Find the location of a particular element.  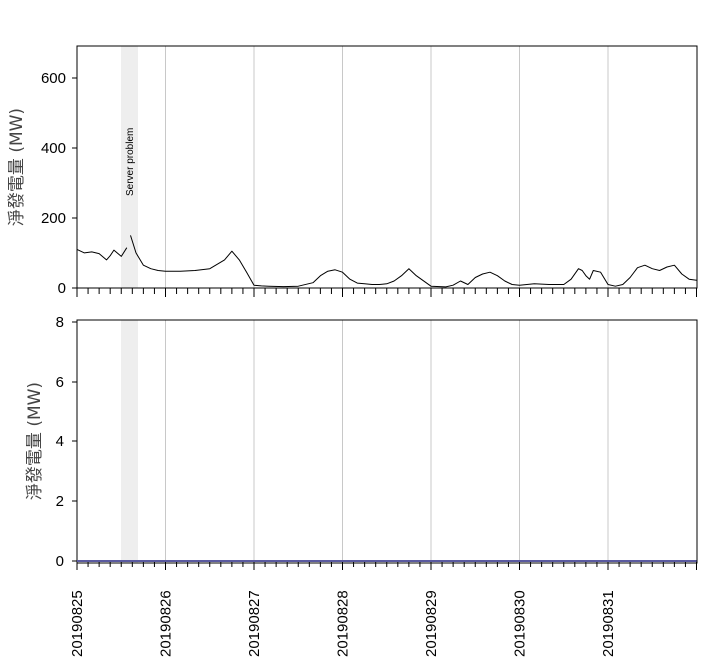

top-outage-band is located at coordinates (129, 167).